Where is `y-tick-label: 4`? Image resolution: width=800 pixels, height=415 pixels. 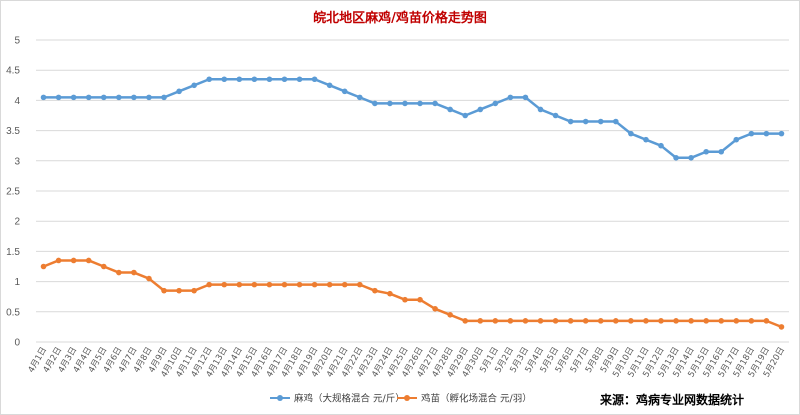
y-tick-label: 4 is located at coordinates (17, 101).